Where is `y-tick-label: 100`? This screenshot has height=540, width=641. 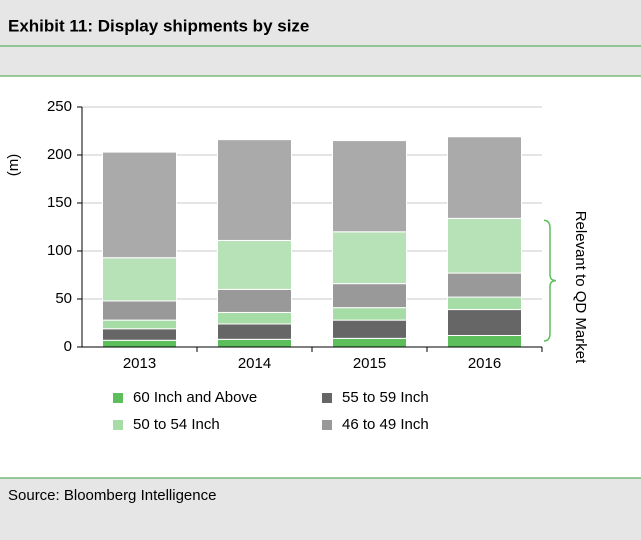
y-tick-label: 100 is located at coordinates (59, 250).